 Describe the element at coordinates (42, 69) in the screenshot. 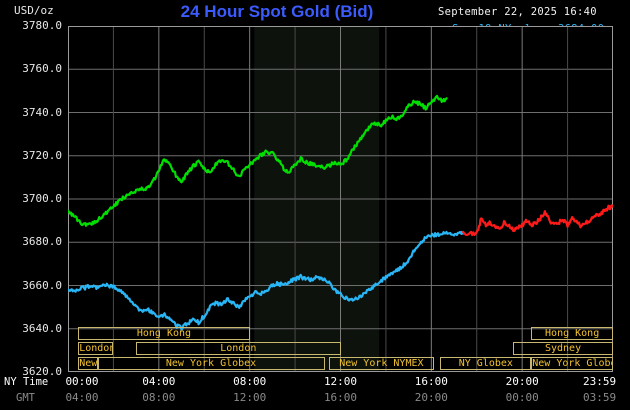

I see `y-axis-tick-label: 3760.0` at that location.